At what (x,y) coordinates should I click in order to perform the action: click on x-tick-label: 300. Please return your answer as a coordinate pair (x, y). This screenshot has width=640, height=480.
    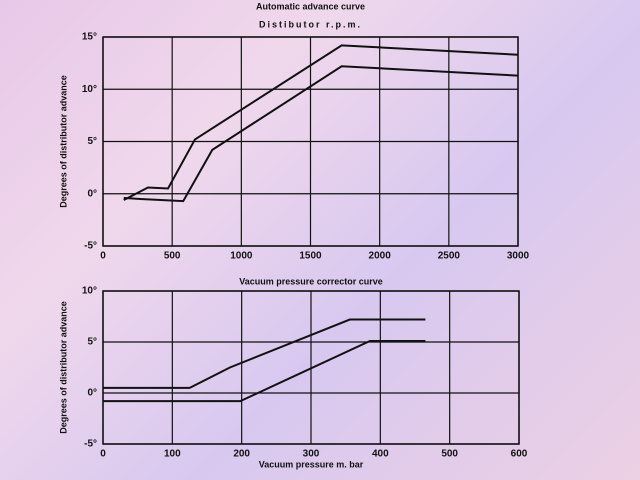
    Looking at the image, I should click on (311, 454).